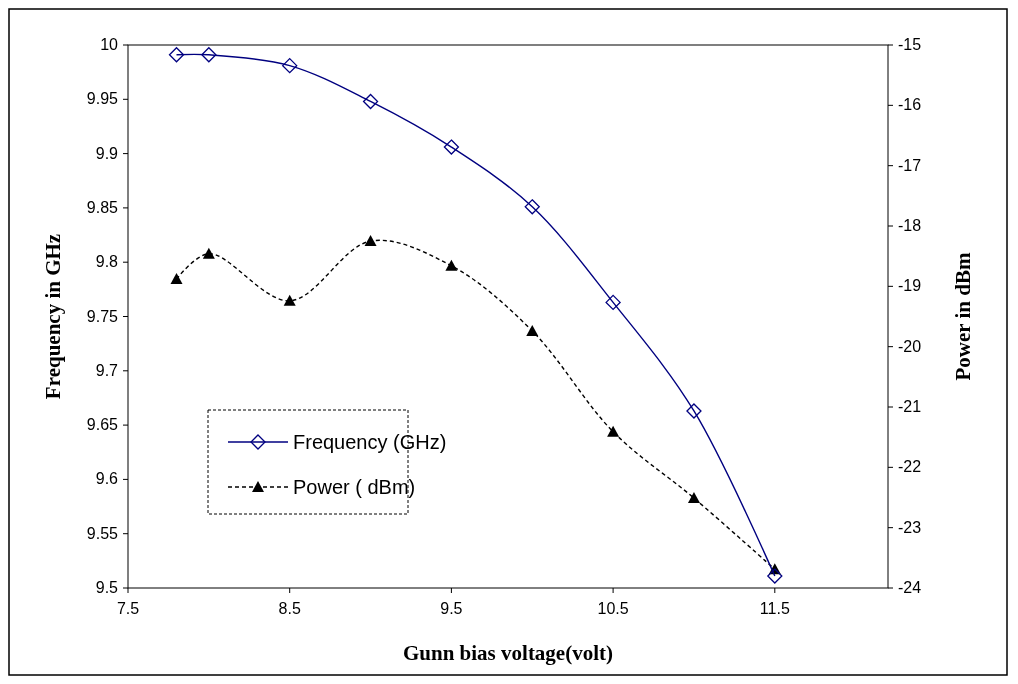 Image resolution: width=1018 pixels, height=684 pixels. What do you see at coordinates (508, 653) in the screenshot?
I see `x-axis-title: Gunn bias voltage(volt)` at bounding box center [508, 653].